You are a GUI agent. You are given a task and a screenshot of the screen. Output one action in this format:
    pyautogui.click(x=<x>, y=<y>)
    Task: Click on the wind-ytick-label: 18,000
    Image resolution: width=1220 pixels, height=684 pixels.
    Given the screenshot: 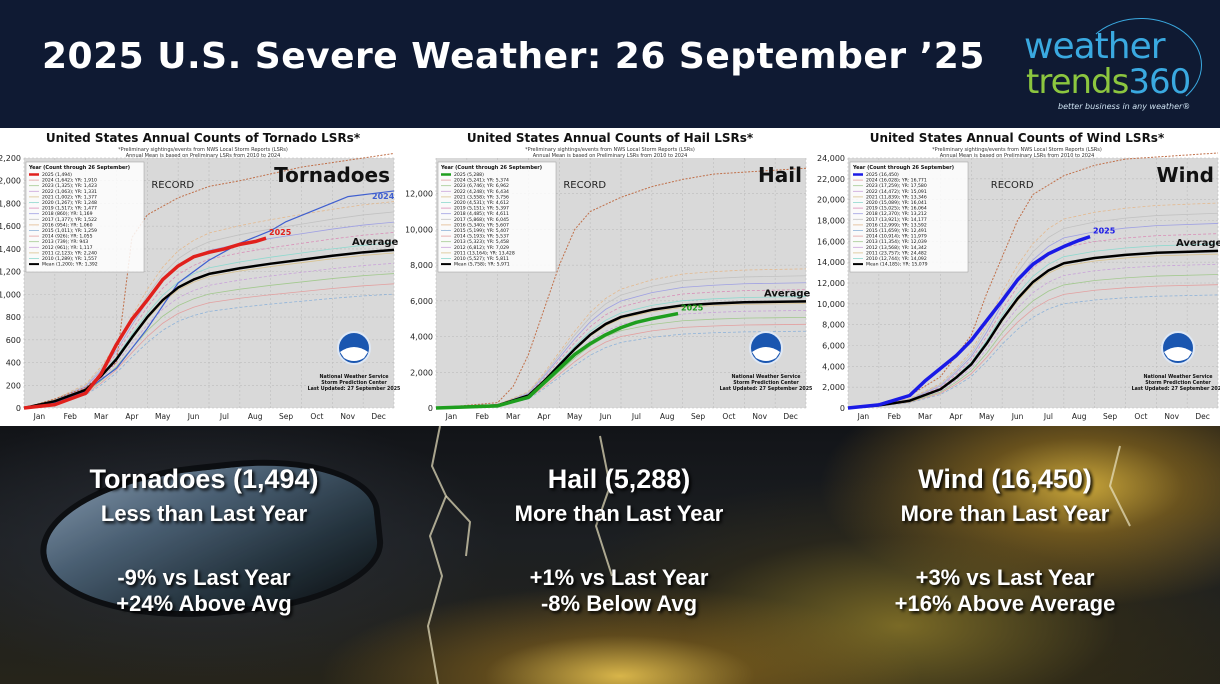 What is the action you would take?
    pyautogui.click(x=831, y=221)
    